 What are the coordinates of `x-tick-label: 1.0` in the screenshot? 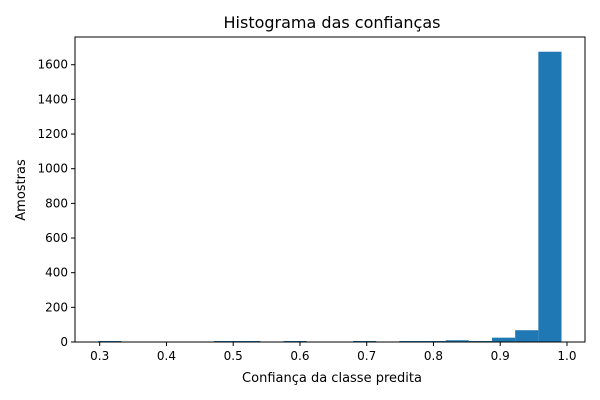 It's located at (566, 356).